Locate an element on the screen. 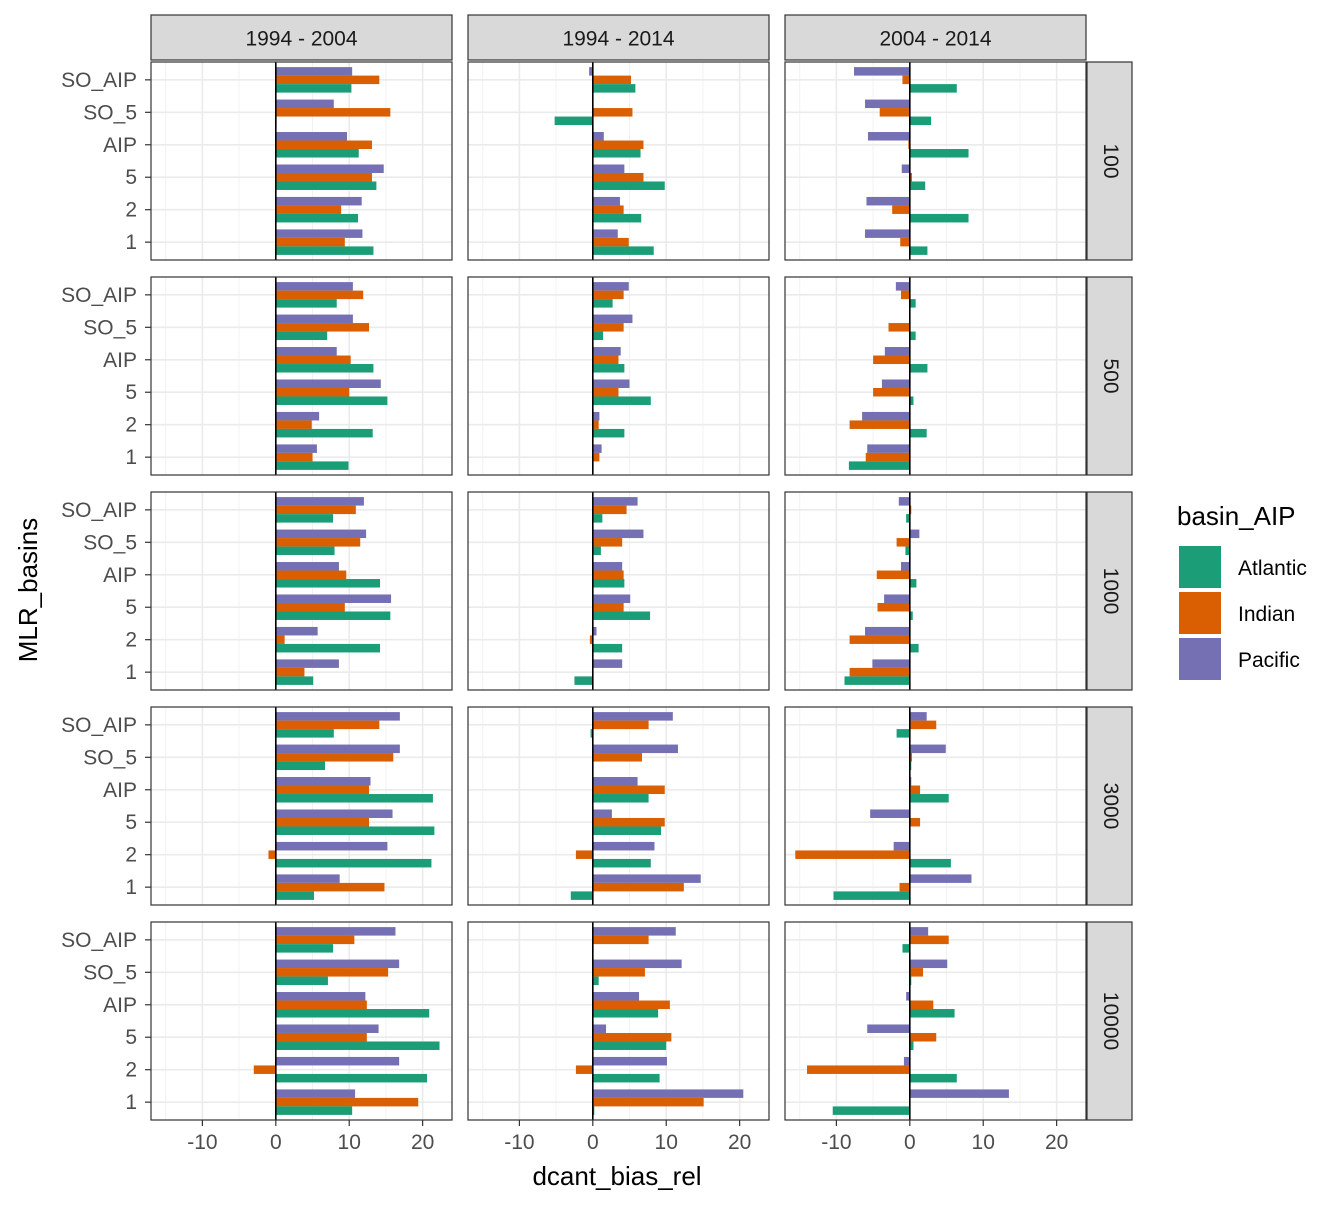 This screenshot has width=1344, height=1209. x-tick-label: 0 is located at coordinates (593, 1142).